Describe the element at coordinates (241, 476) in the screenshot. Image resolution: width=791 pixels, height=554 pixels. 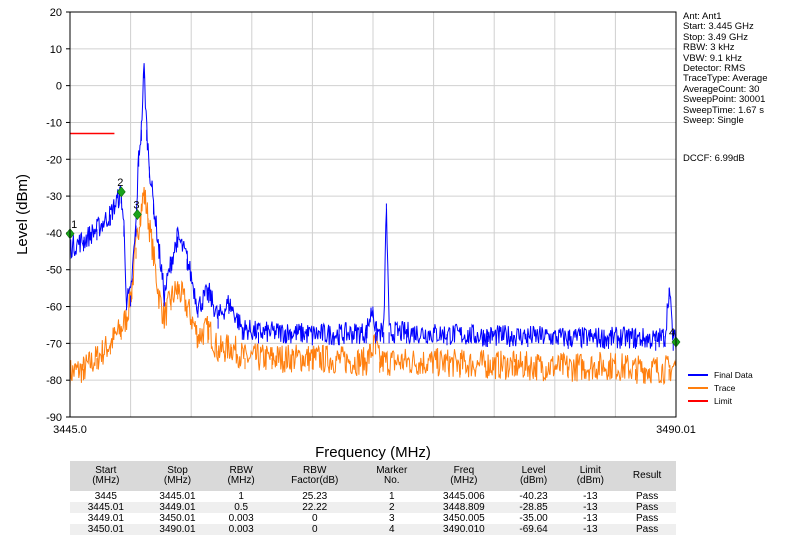
I see `table-header-cell: RBW (MHz)` at that location.